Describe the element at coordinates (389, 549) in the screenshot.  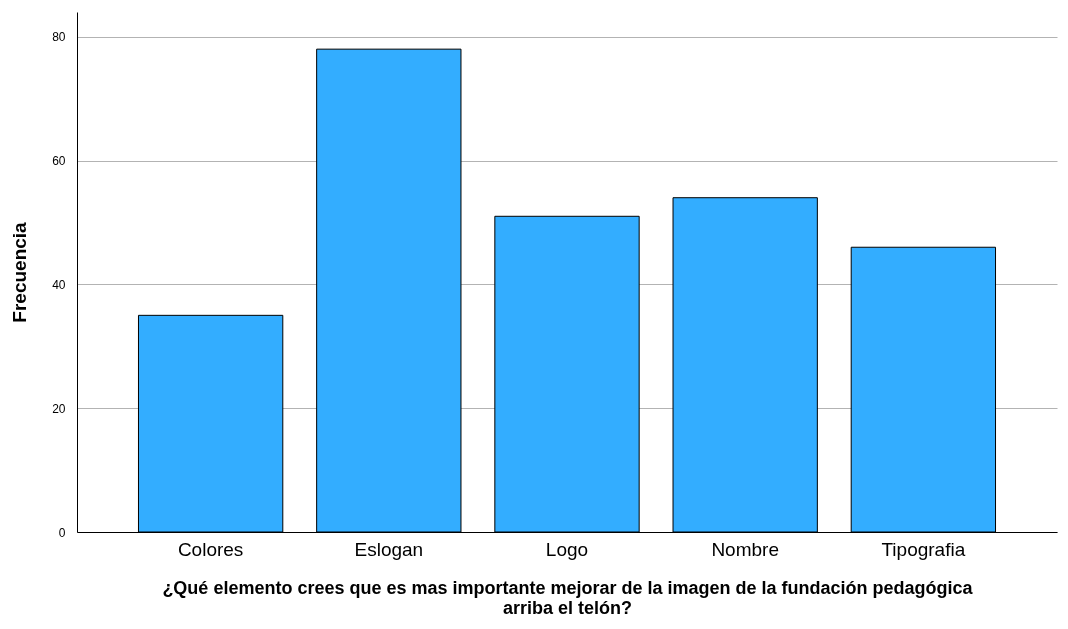
I see `x-tick-label: Eslogan` at that location.